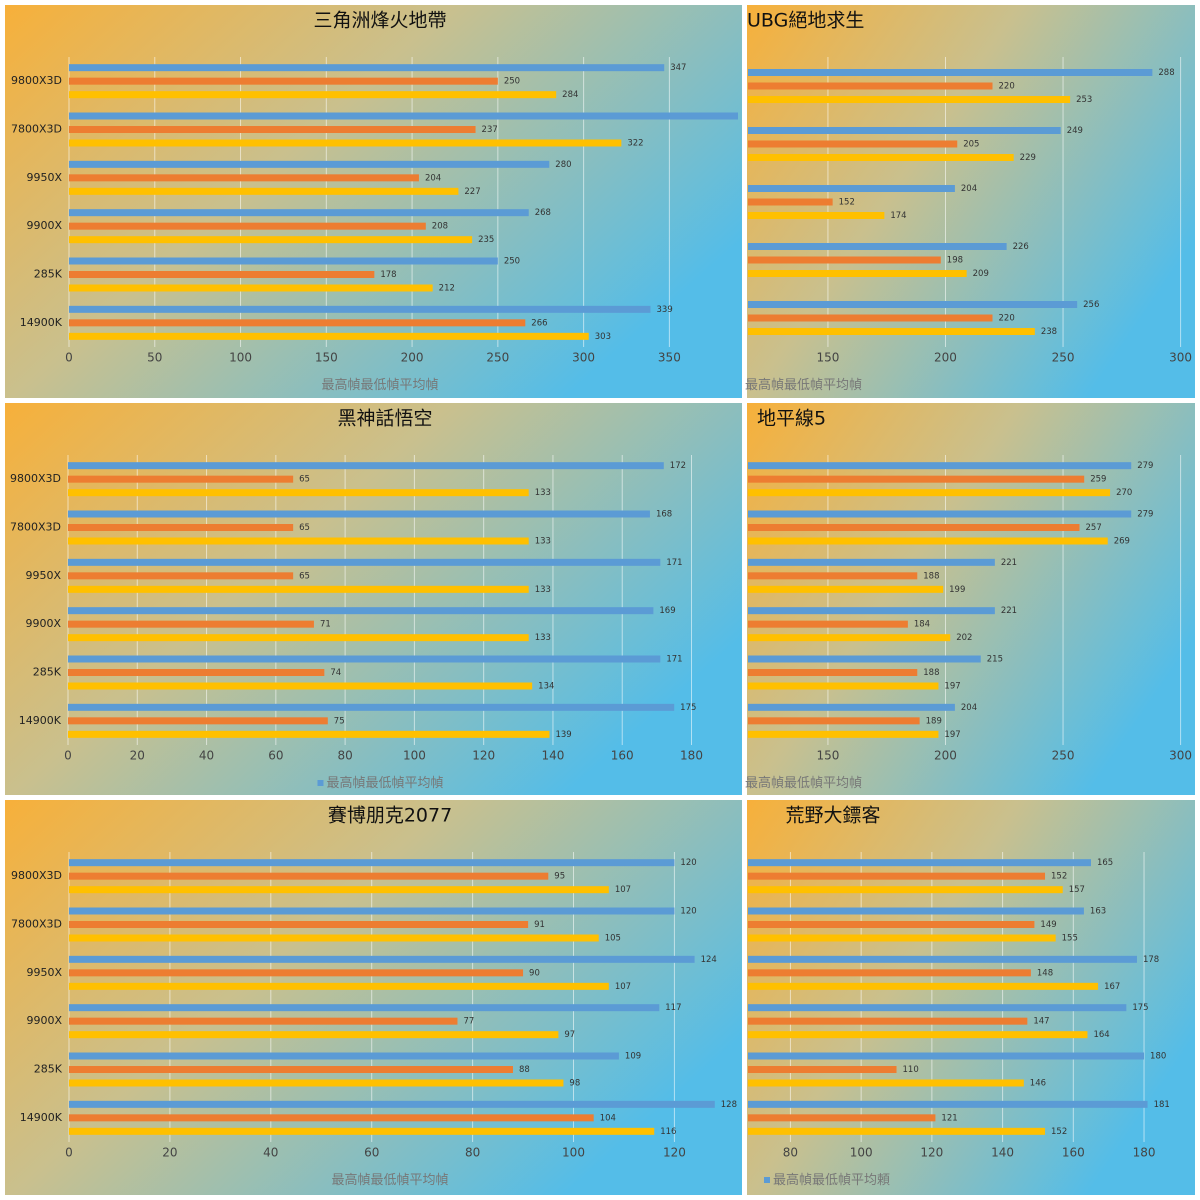  What do you see at coordinates (831, 1180) in the screenshot?
I see `legend-entry: 最低幀` at bounding box center [831, 1180].